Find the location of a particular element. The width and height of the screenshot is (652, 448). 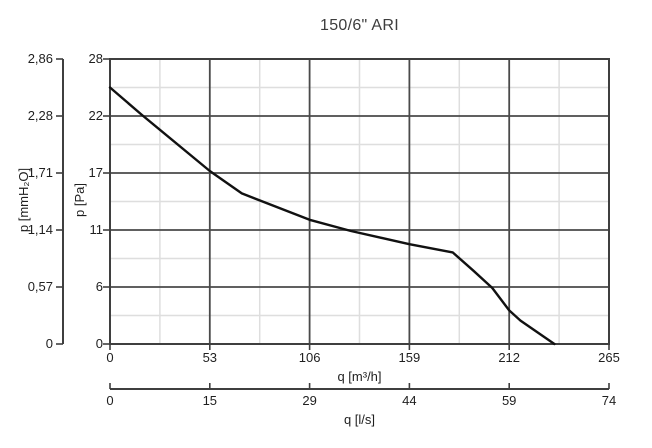

x-axis-label-ls: q [l/s] is located at coordinates (359, 419).